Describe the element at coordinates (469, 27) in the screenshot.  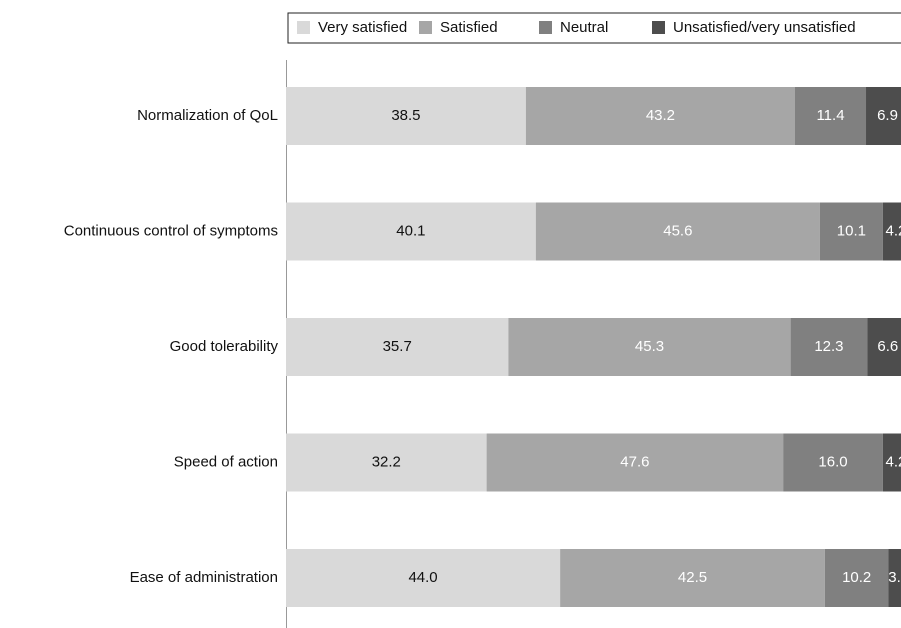
I see `legend-label: Satisfied` at that location.